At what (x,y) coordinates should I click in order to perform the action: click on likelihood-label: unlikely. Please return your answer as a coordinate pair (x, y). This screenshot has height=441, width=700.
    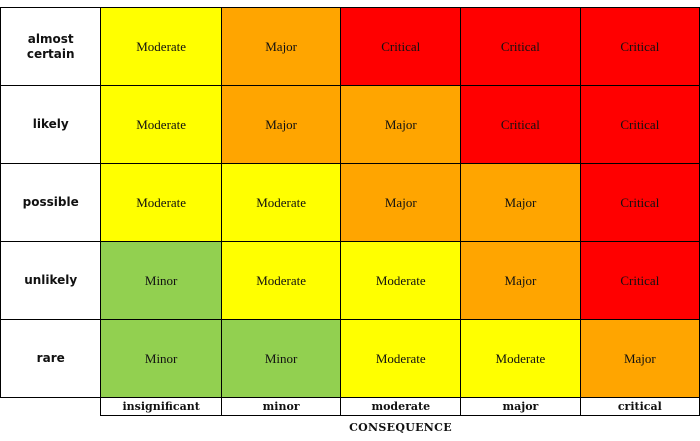
    Looking at the image, I should click on (51, 280).